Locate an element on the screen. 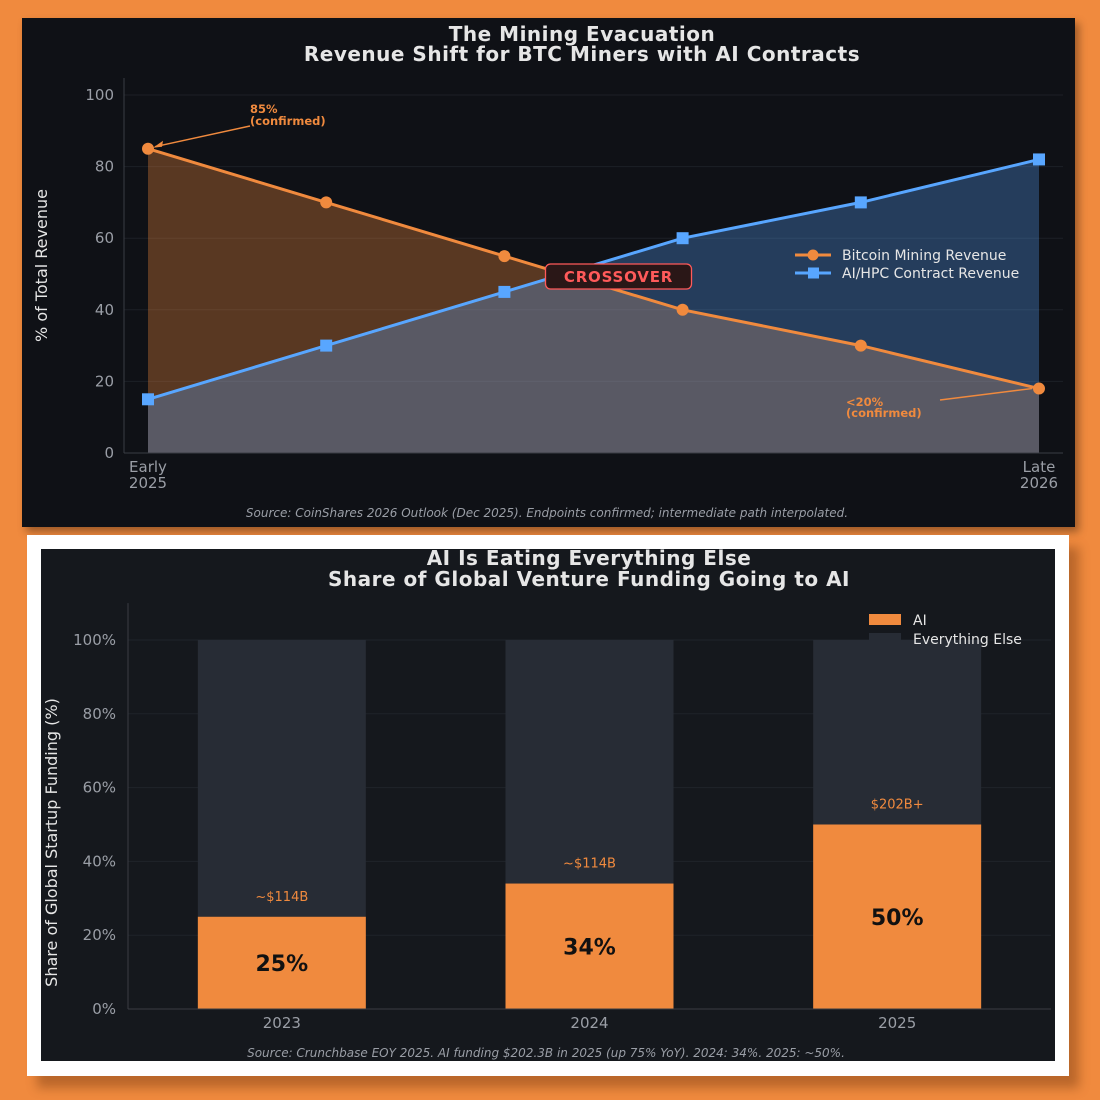  annotation-20-note: (confirmed) is located at coordinates (884, 413).